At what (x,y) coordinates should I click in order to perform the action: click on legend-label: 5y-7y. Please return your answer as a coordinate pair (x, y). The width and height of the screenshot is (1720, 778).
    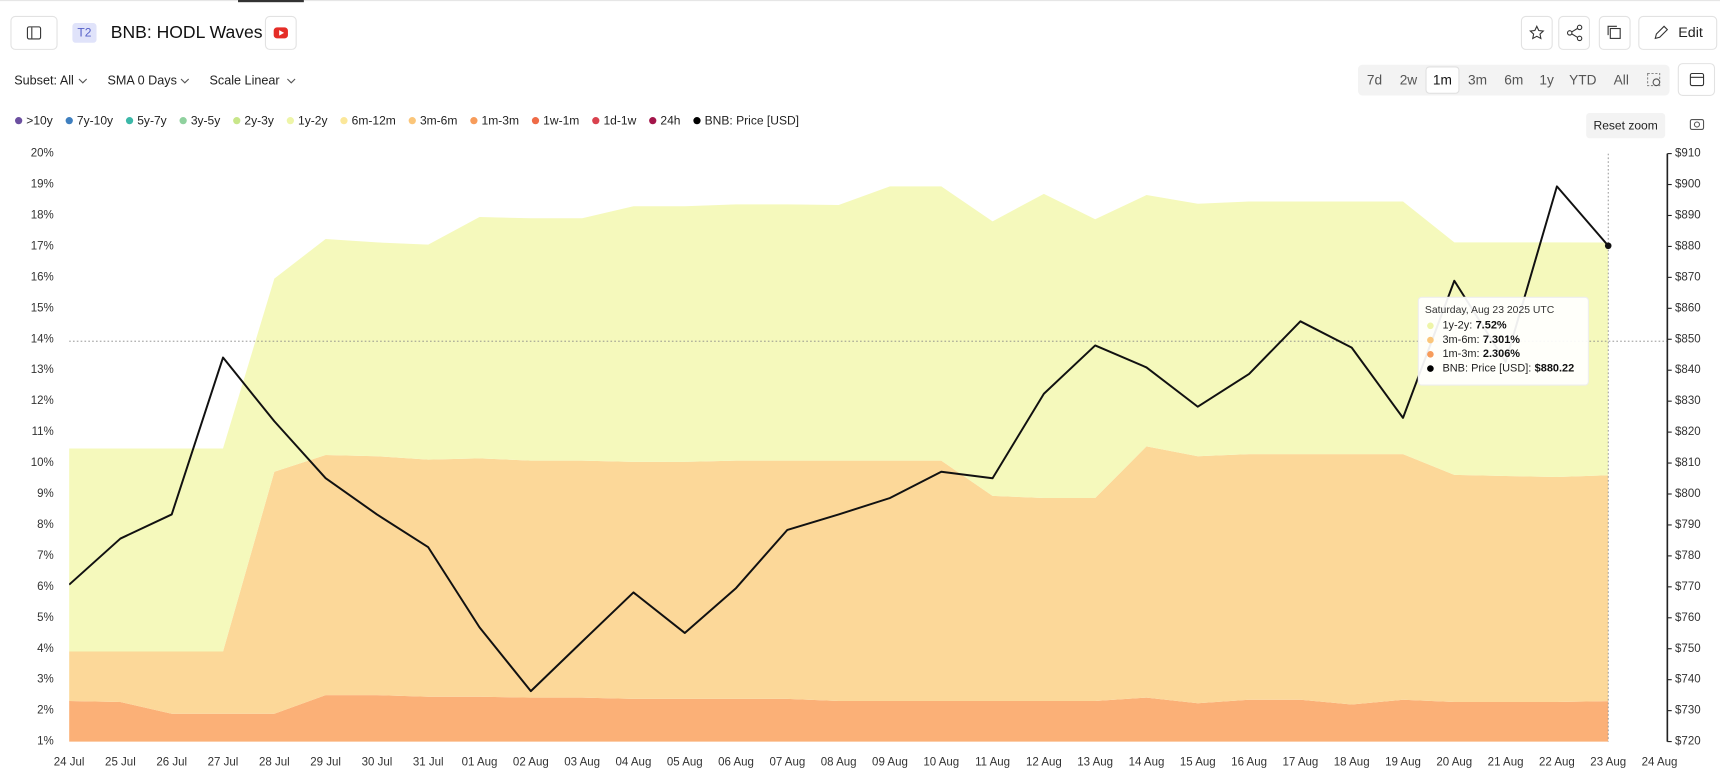
    Looking at the image, I should click on (151, 120).